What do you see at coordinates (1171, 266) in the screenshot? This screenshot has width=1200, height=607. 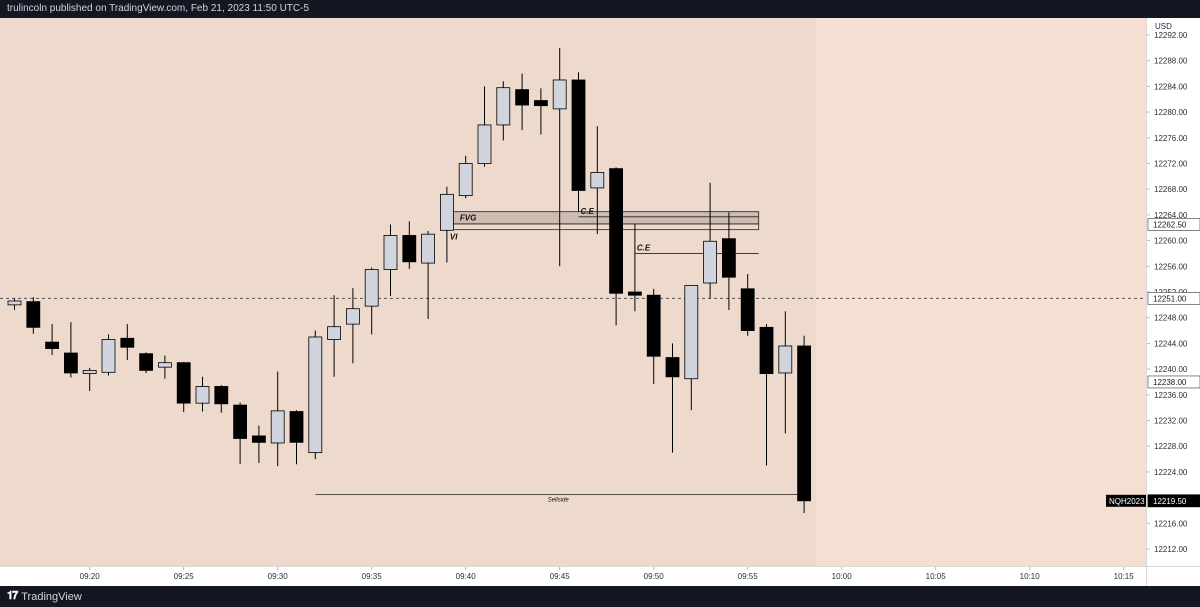 I see `price-tick-label: 12256.00` at bounding box center [1171, 266].